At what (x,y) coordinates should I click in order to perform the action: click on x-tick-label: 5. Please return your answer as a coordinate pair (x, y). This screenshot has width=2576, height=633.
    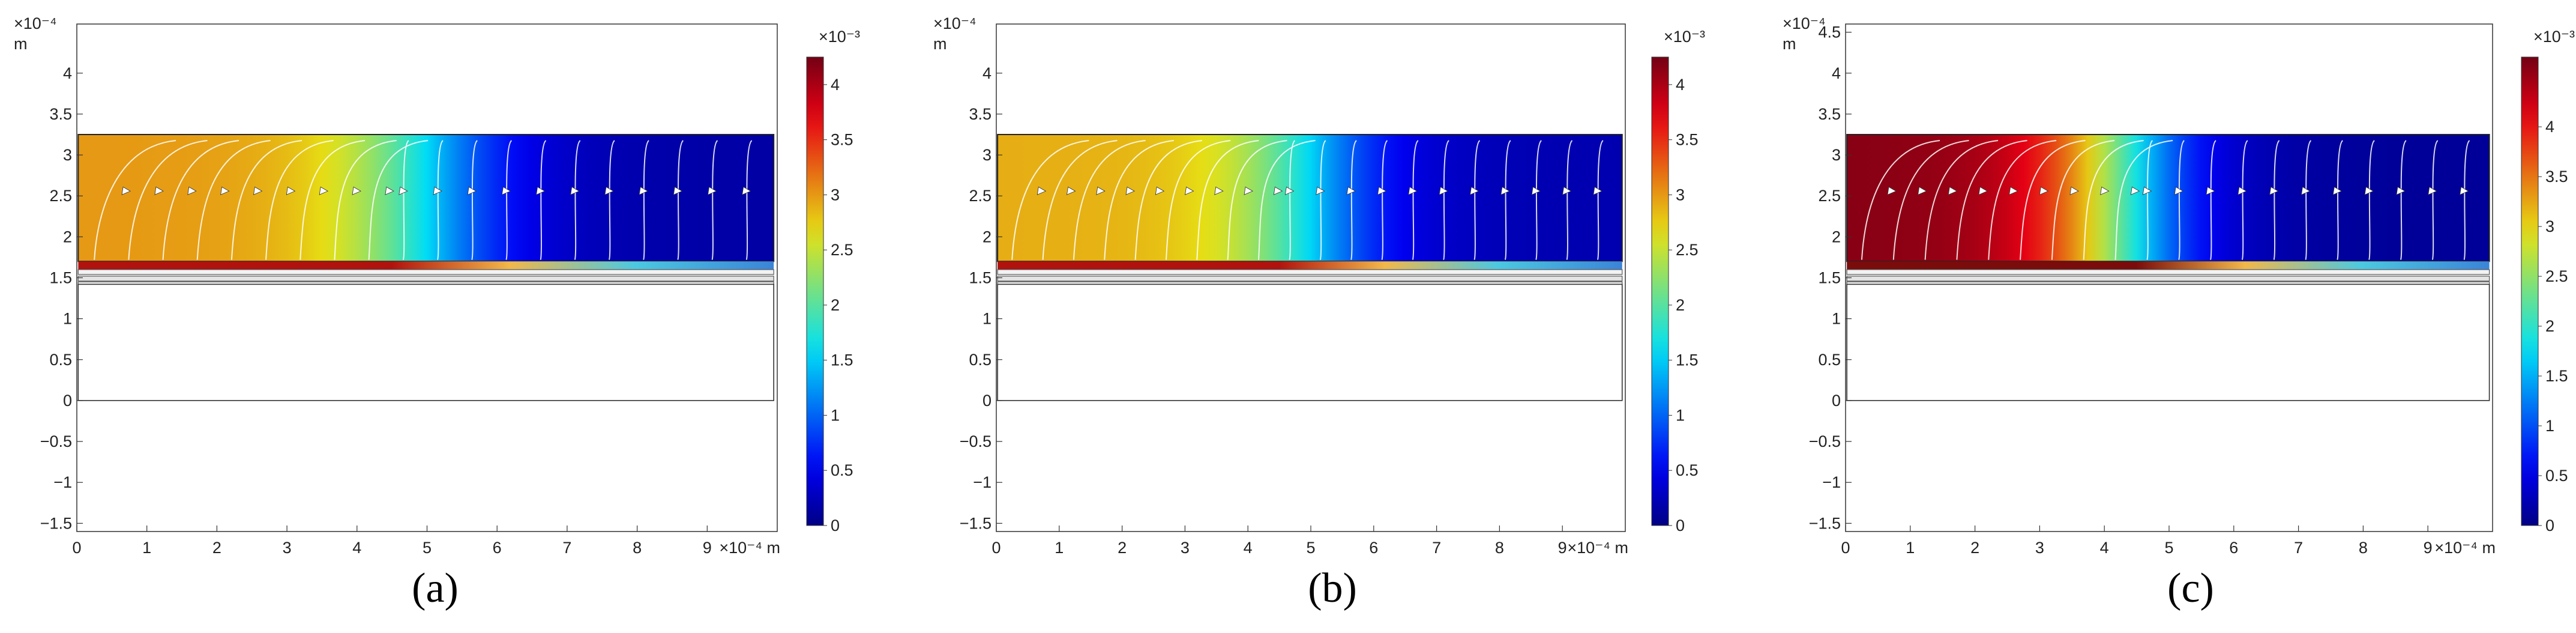
    Looking at the image, I should click on (427, 548).